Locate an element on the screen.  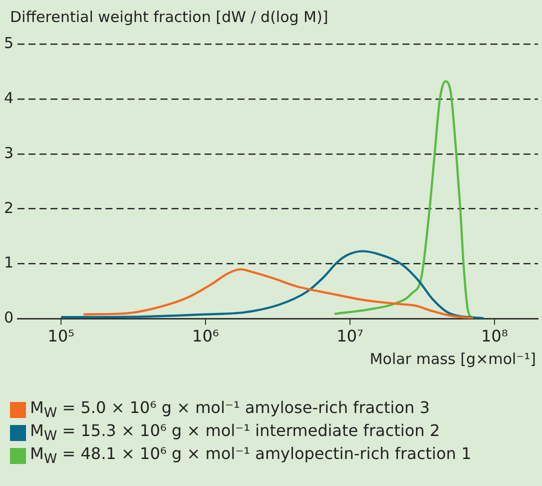
y-tick-label: 1 is located at coordinates (9, 263).